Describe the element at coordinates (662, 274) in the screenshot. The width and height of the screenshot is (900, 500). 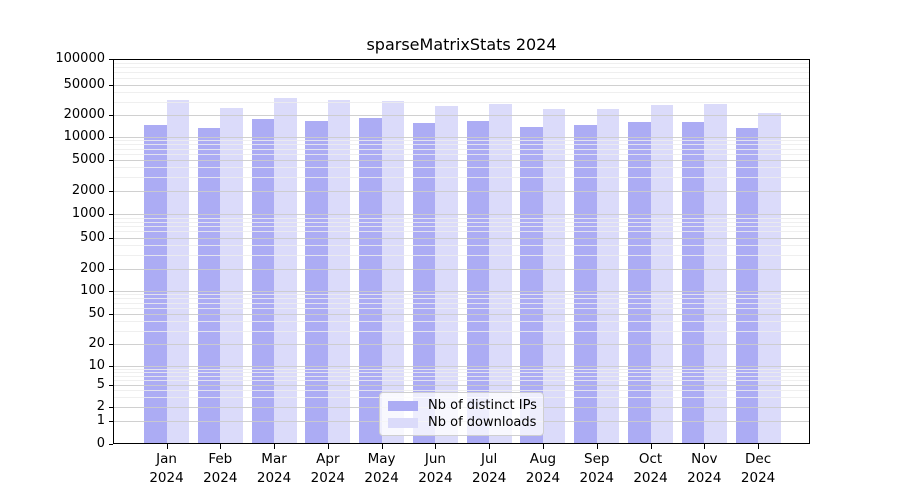
I see `bar-downloads-oct` at that location.